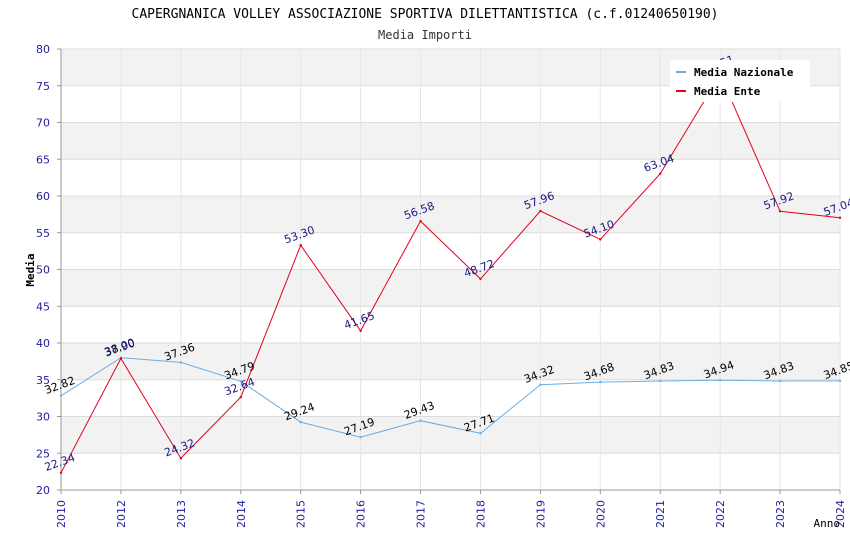 Image resolution: width=850 pixels, height=550 pixels. I want to click on x-tick-label: 2015, so click(301, 514).